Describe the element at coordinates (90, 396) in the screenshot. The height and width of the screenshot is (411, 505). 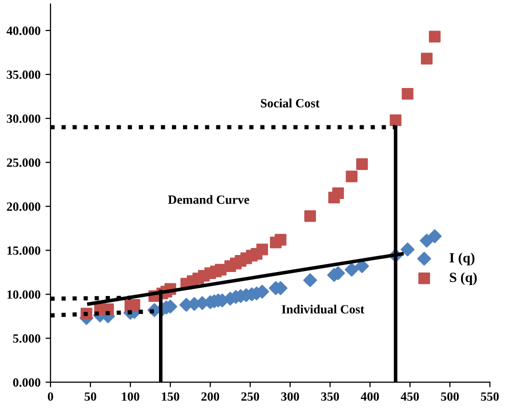
I see `x-tick-label: 50` at that location.